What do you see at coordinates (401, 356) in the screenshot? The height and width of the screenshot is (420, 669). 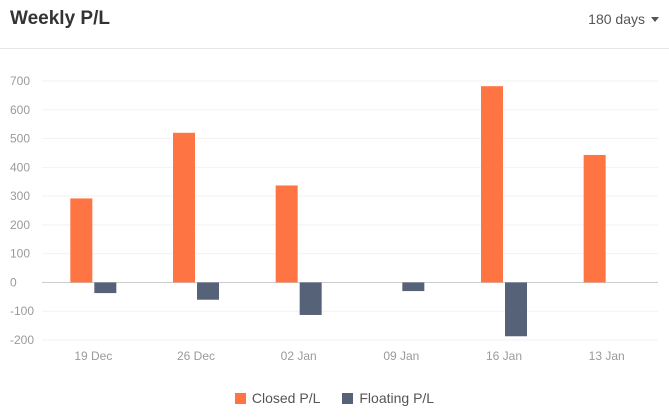 I see `x-tick-label: 09 Jan` at bounding box center [401, 356].